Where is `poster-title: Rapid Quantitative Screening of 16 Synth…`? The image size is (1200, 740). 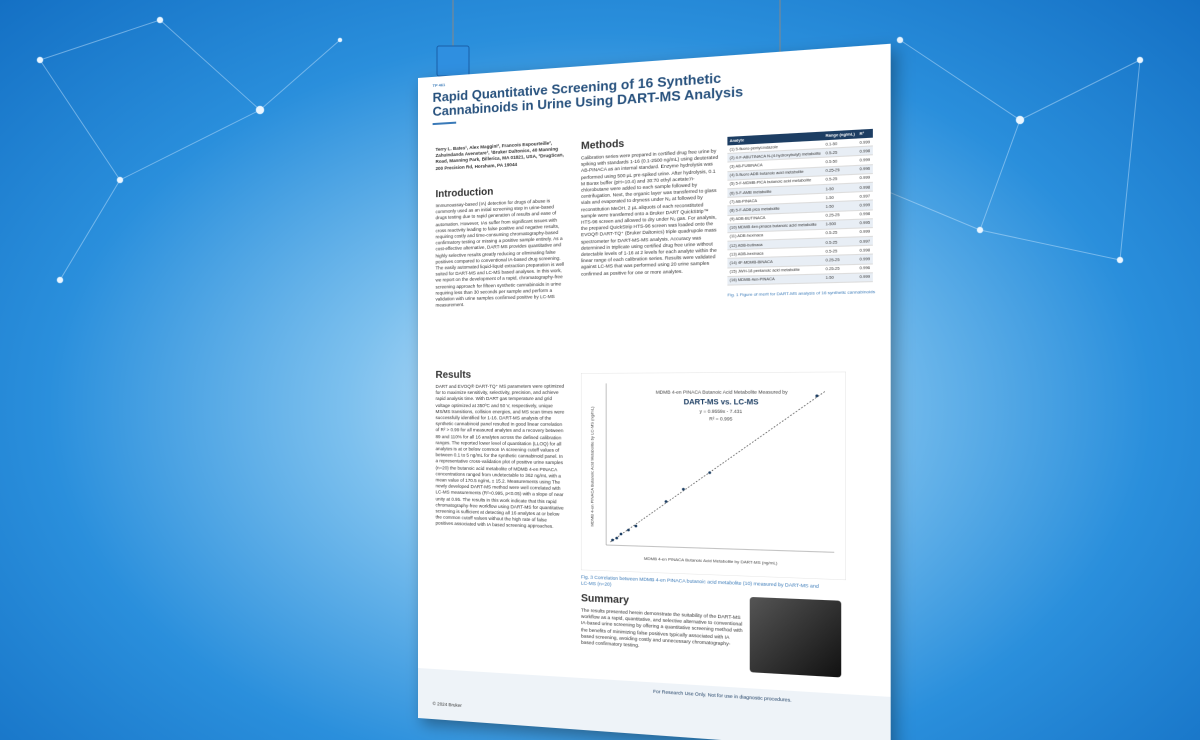
poster-title: Rapid Quantitative Screening of 16 Synth… is located at coordinates (588, 94).